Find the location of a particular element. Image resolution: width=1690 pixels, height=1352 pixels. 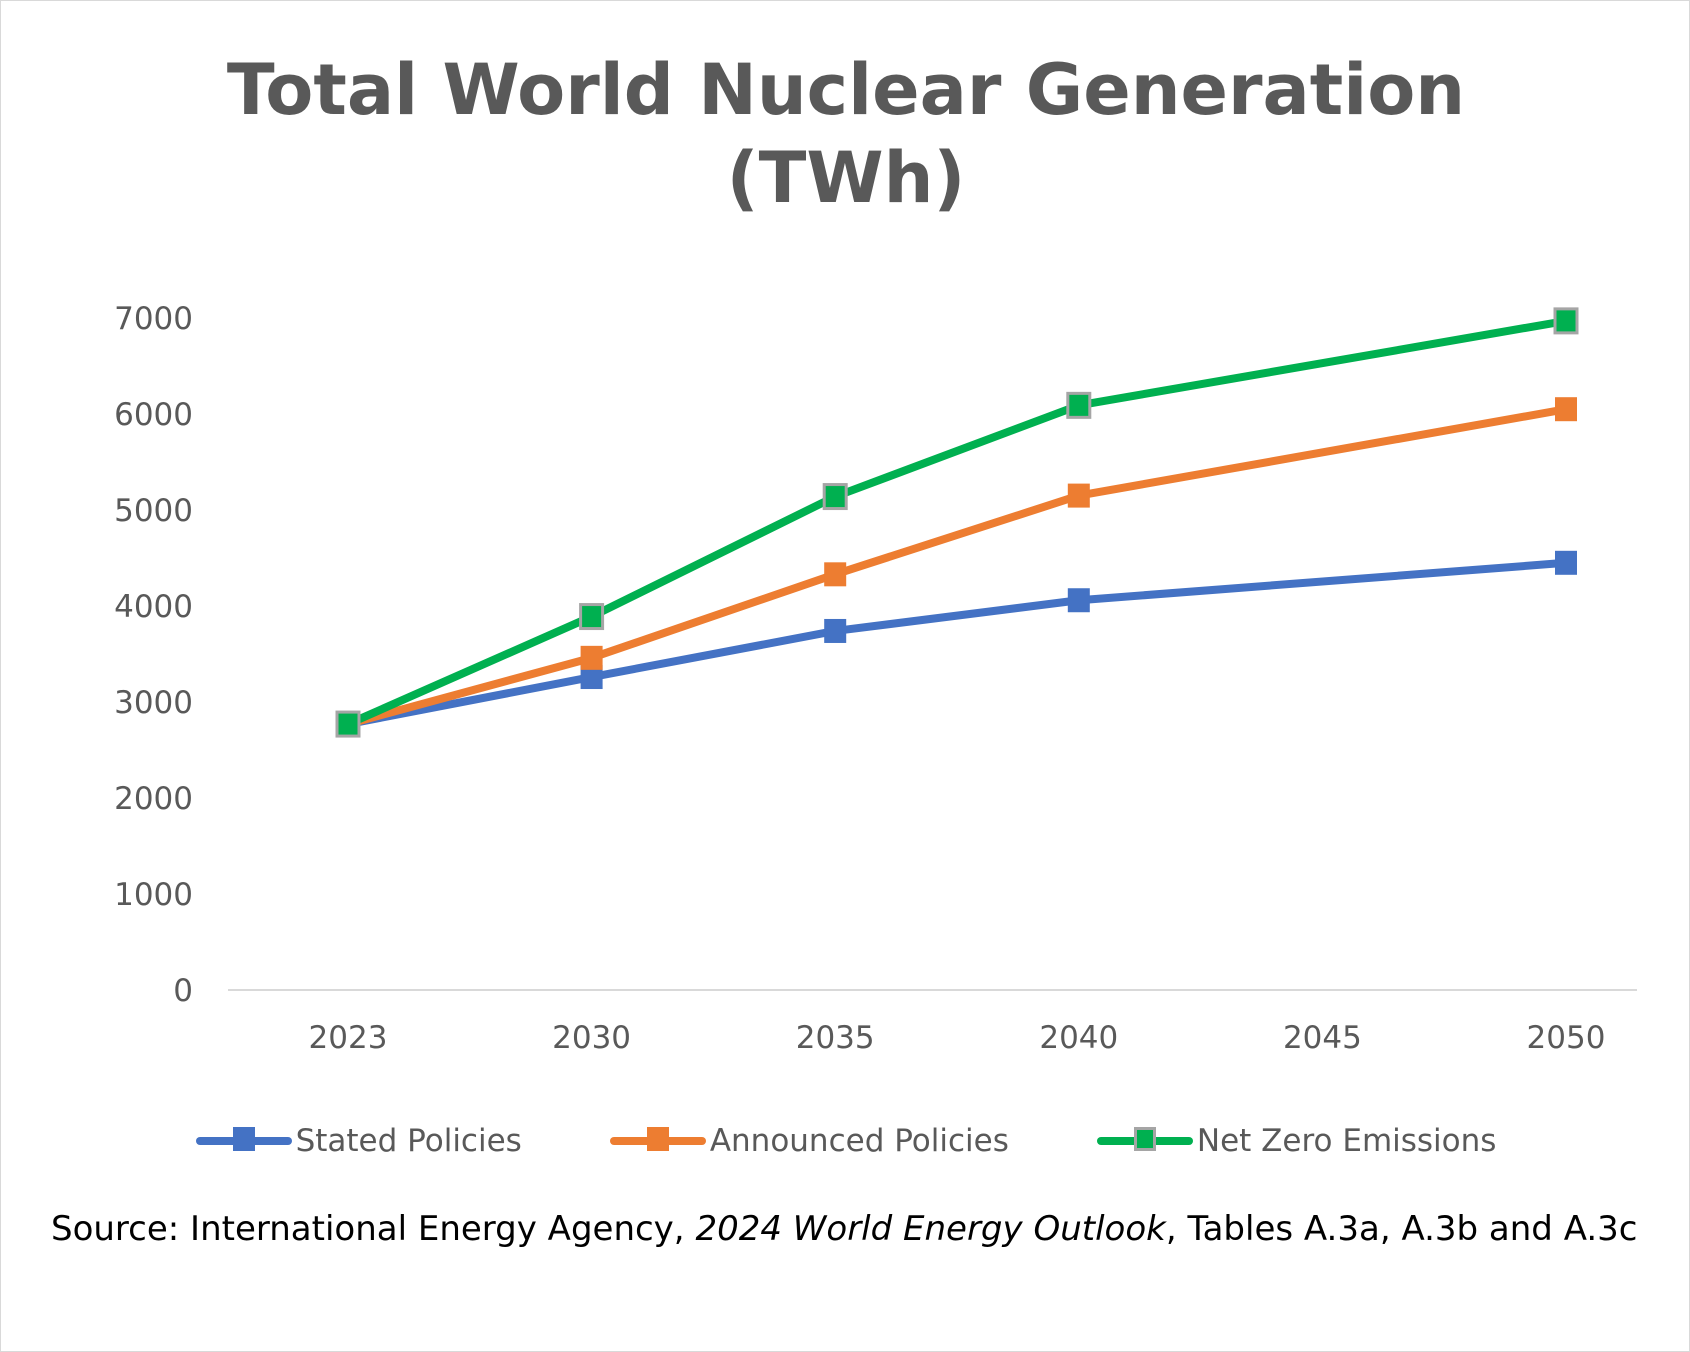

source-suffix: , Tables A.3a, A.3b and A.3c is located at coordinates (1401, 1229).